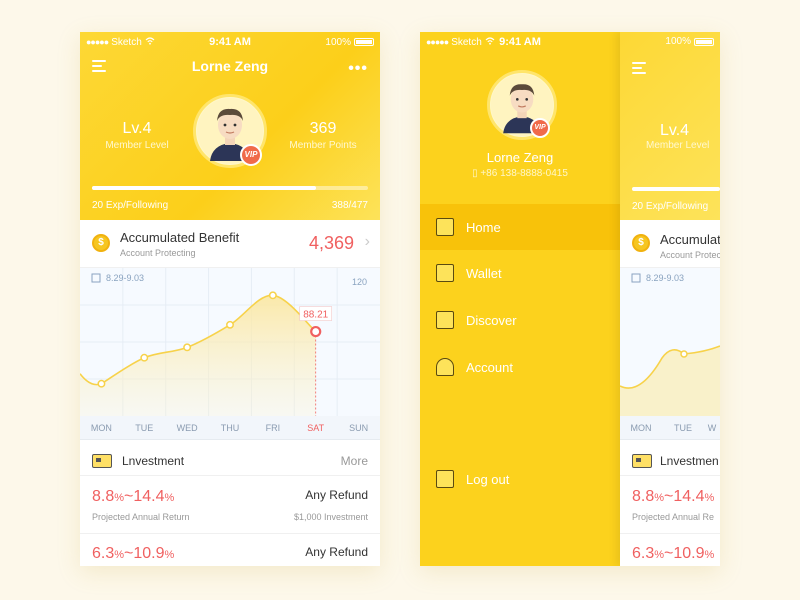 The height and width of the screenshot is (600, 800). I want to click on peek-benefit-title: Accumulat, so click(690, 239).